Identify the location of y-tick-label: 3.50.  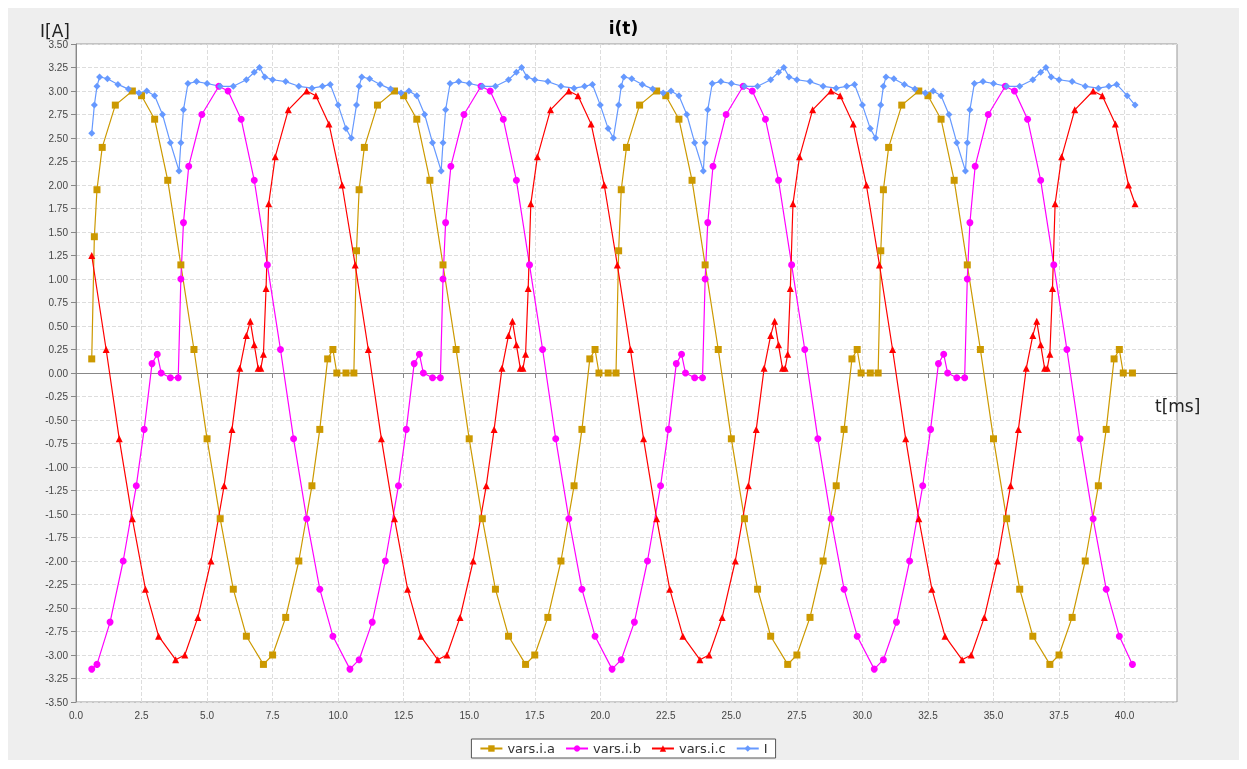
(58, 44).